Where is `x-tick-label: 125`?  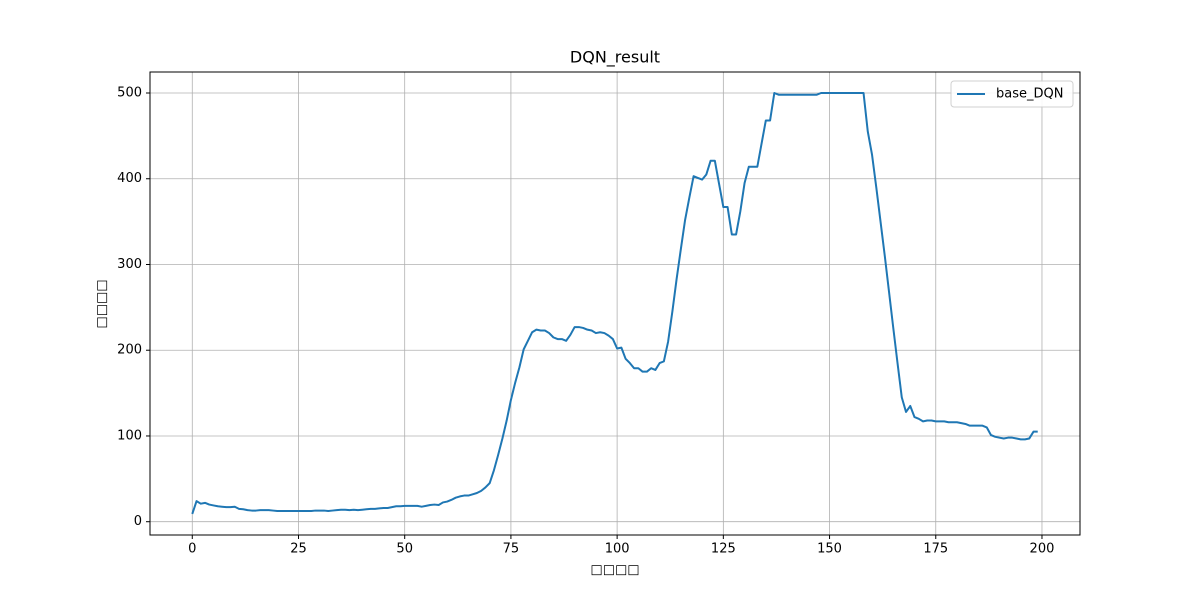 x-tick-label: 125 is located at coordinates (723, 549).